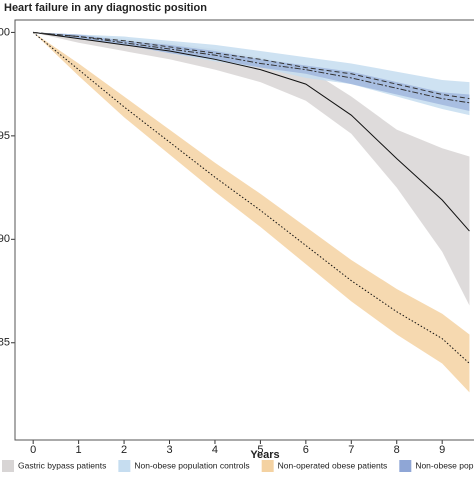 This screenshot has height=479, width=474. What do you see at coordinates (215, 450) in the screenshot?
I see `x-tick-label: 4` at bounding box center [215, 450].